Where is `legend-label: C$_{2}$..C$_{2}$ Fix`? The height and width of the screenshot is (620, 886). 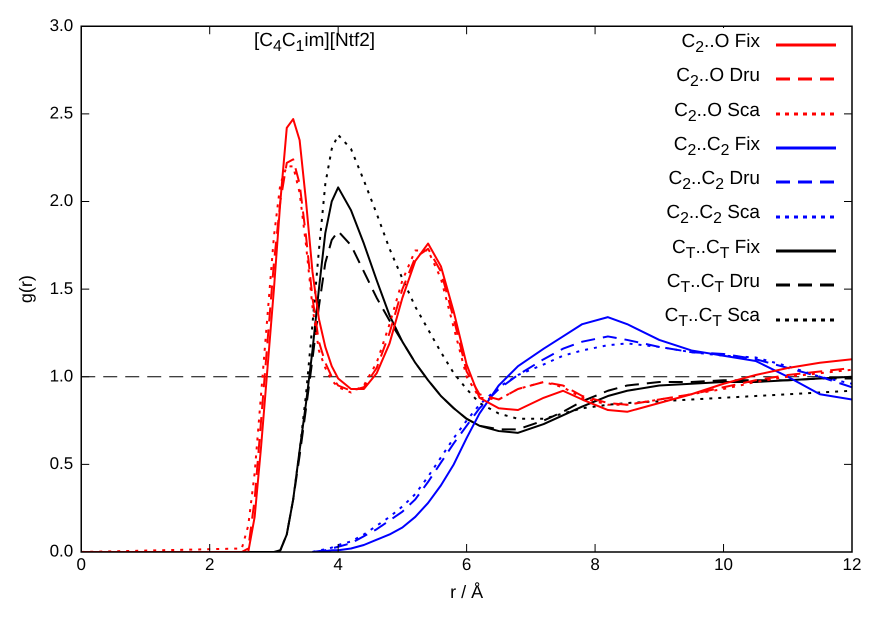 legend-label: C$_{2}$..C$_{2}$ Fix is located at coordinates (717, 146).